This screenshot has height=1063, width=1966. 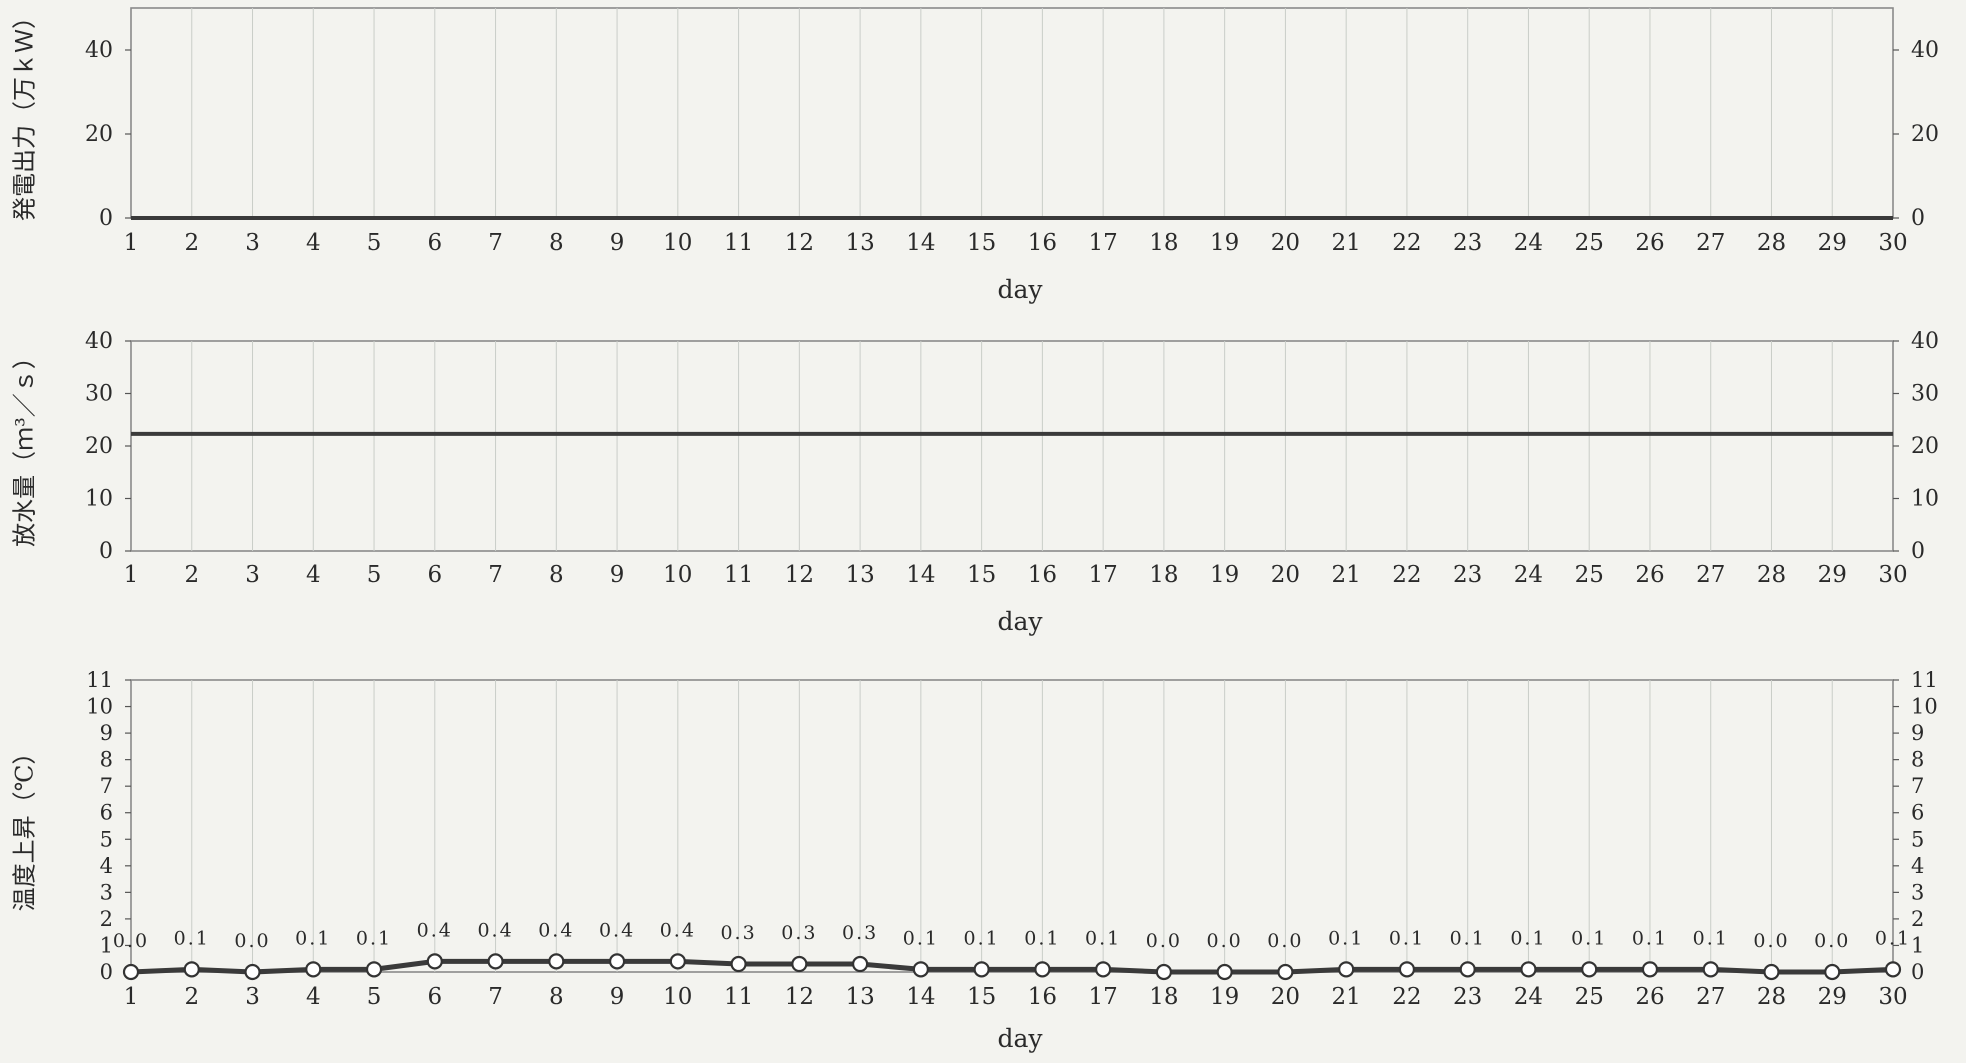 What do you see at coordinates (677, 243) in the screenshot?
I see `x-tick-label: 10` at bounding box center [677, 243].